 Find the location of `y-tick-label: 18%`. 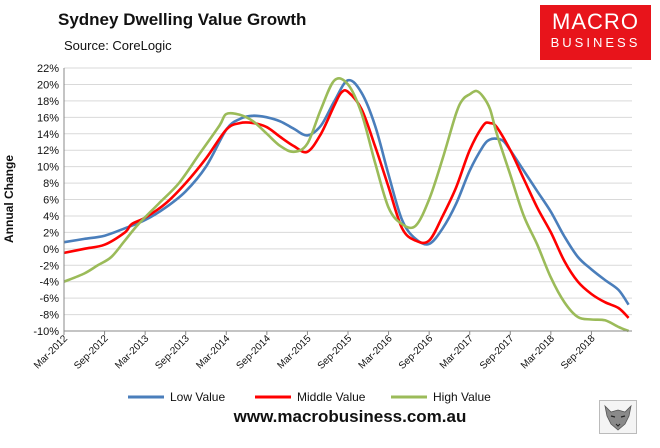

y-tick-label: 18% is located at coordinates (48, 102).